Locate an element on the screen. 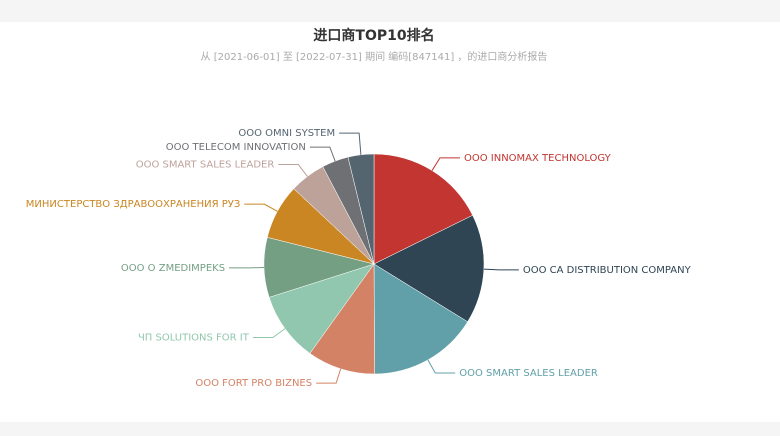 The width and height of the screenshot is (780, 436). slice-label: МИНИСТЕРСТВО ЗДРАВООХРАНЕНИЯ РУЗ is located at coordinates (133, 204).